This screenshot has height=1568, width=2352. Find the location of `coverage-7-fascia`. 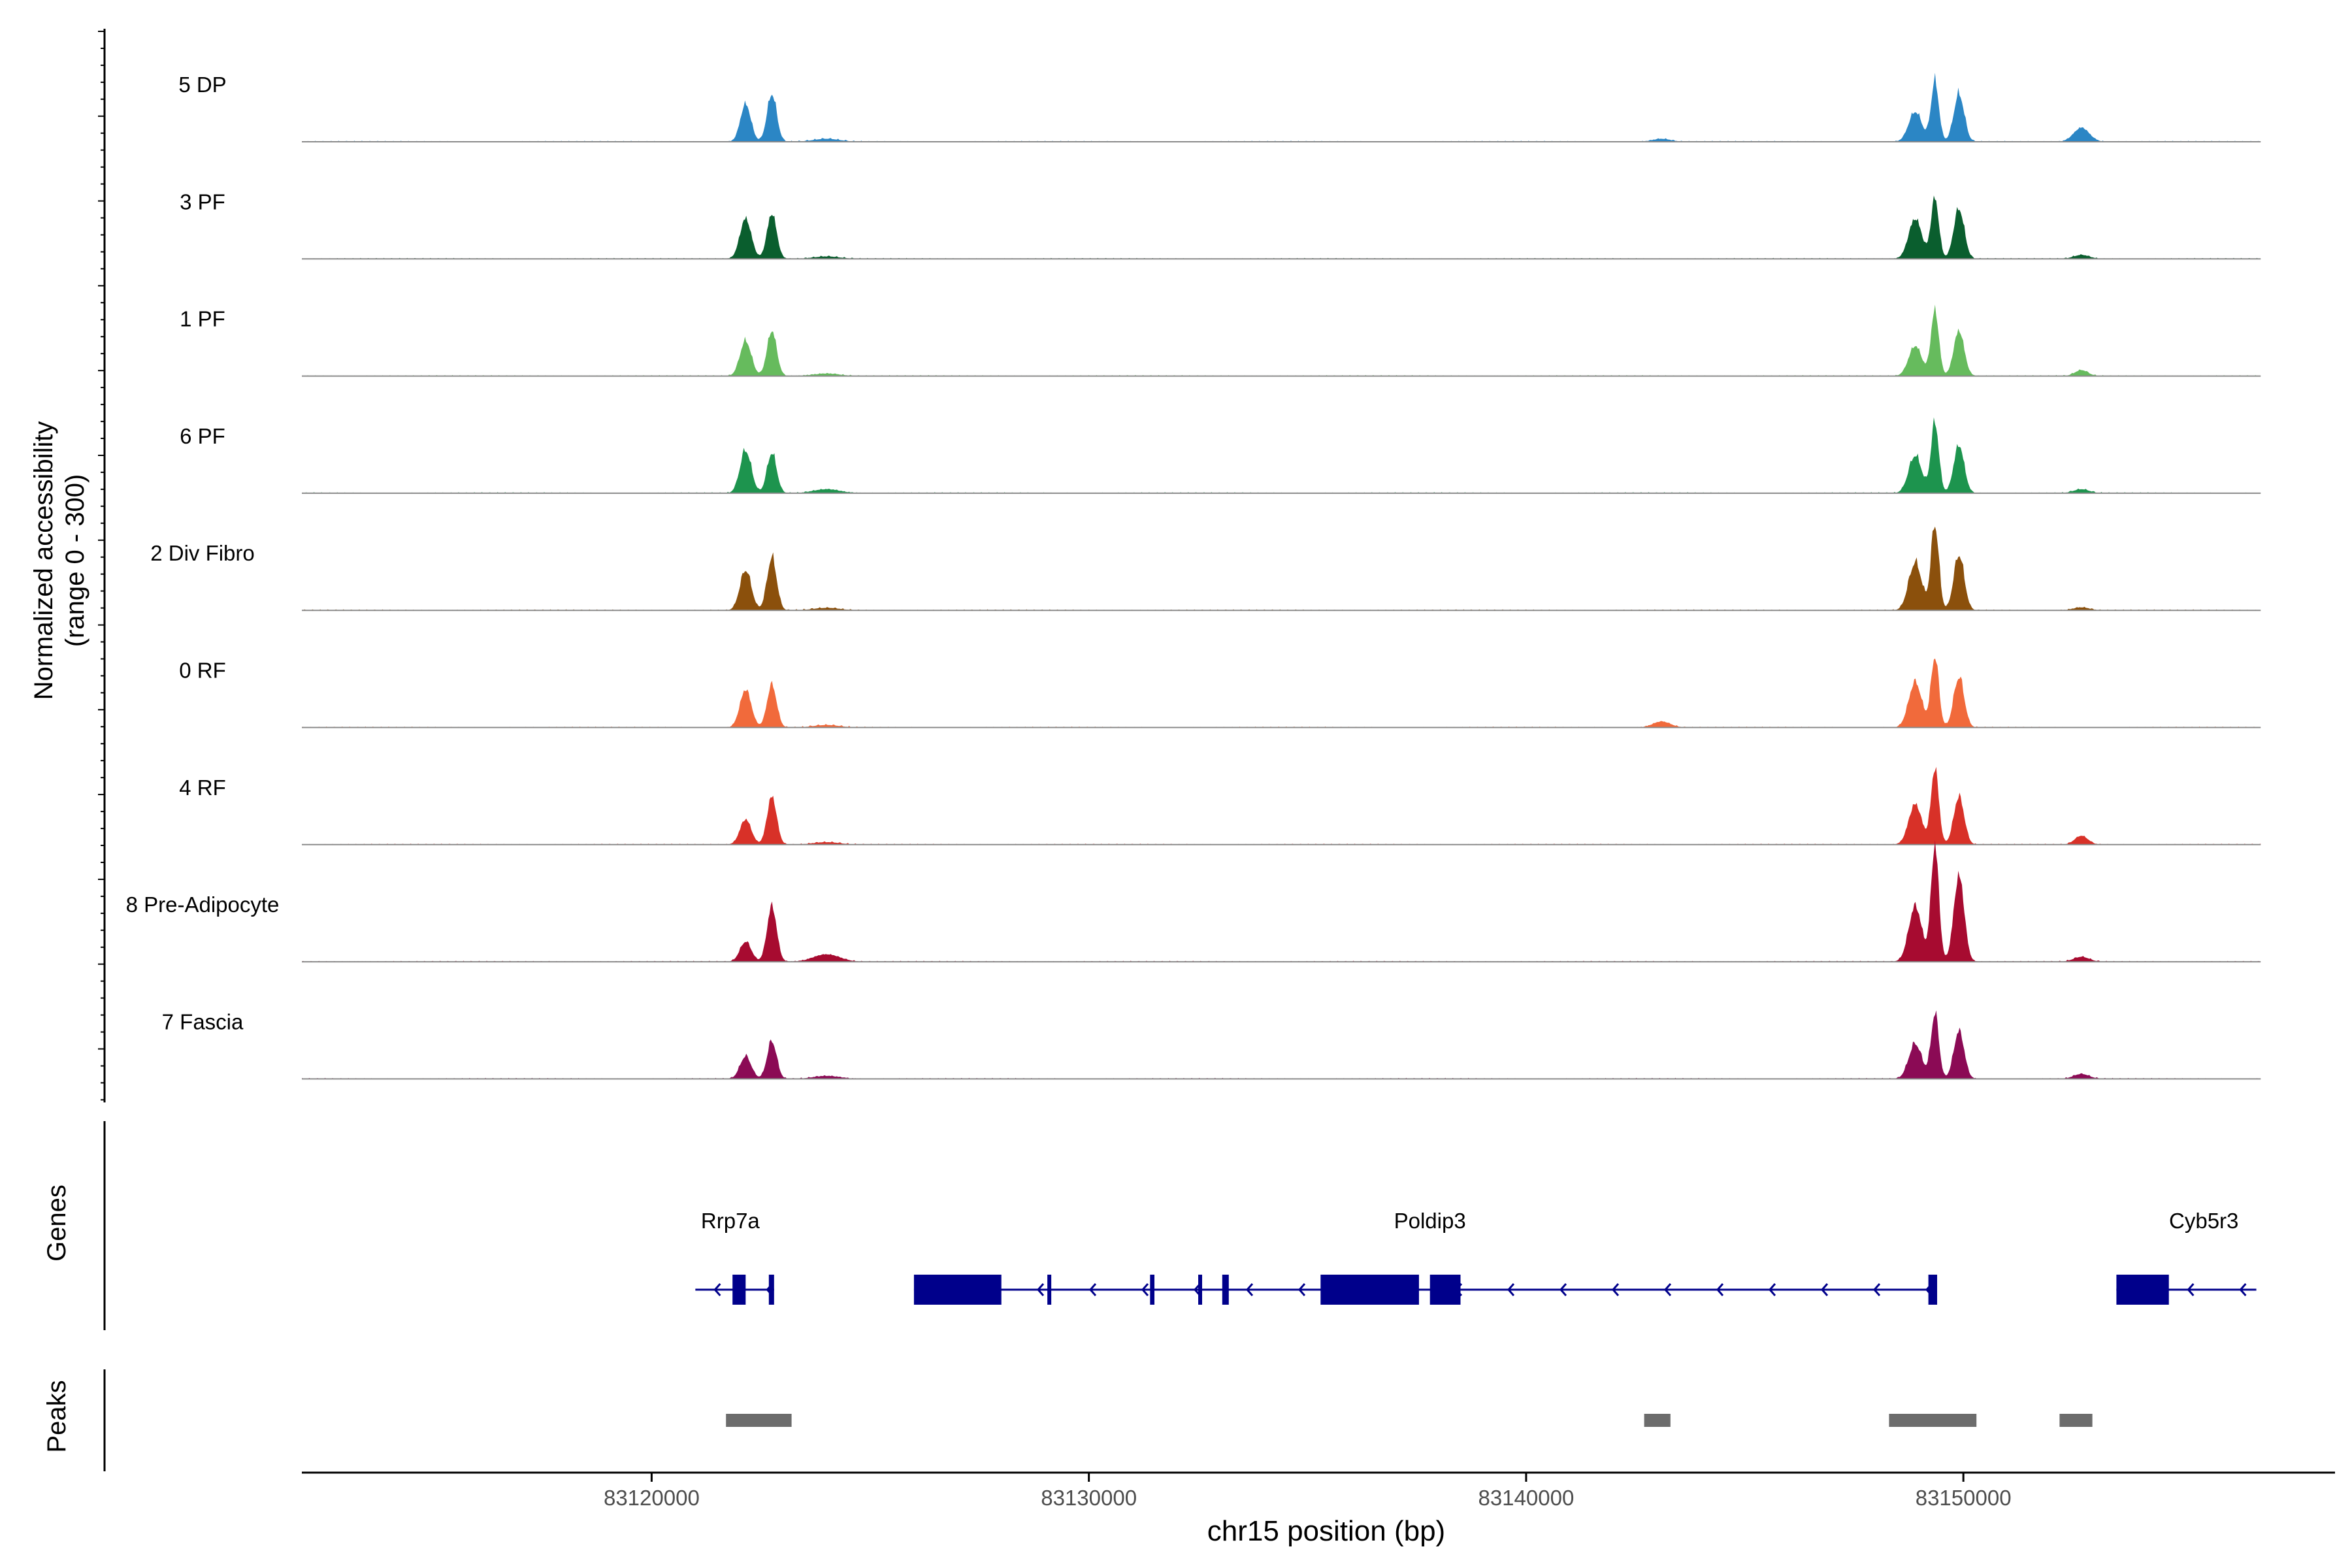

coverage-7-fascia is located at coordinates (1281, 1044).